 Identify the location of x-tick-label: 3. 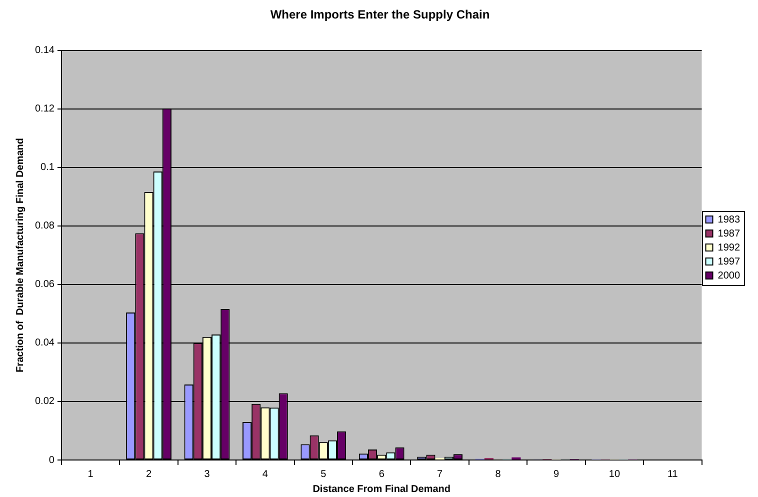
(207, 474).